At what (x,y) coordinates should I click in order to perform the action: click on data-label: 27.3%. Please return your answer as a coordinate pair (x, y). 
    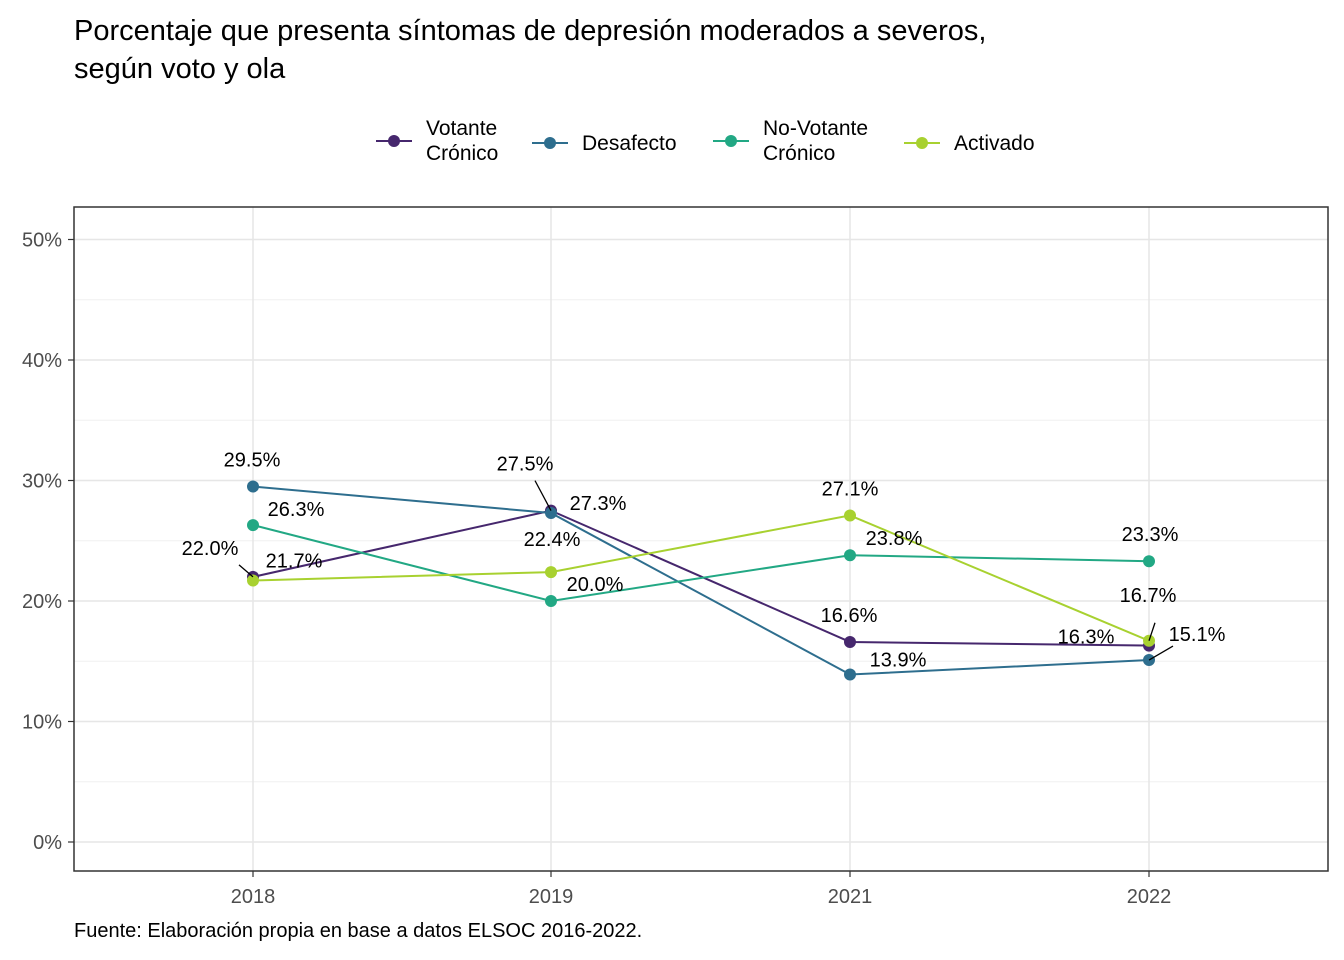
    Looking at the image, I should click on (598, 504).